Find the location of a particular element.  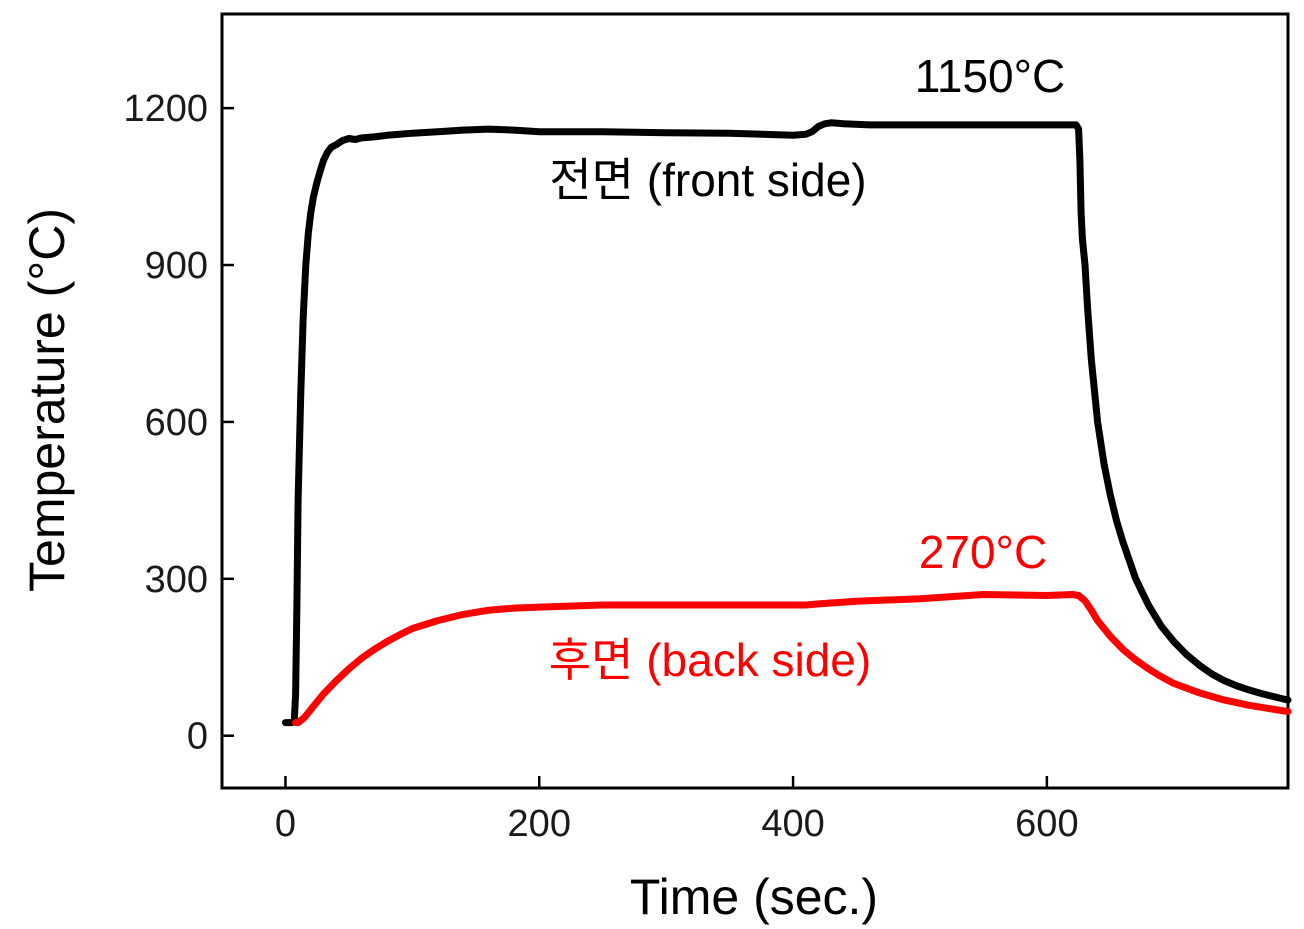

y-axis-title: Temperature (°C) is located at coordinates (47, 400).